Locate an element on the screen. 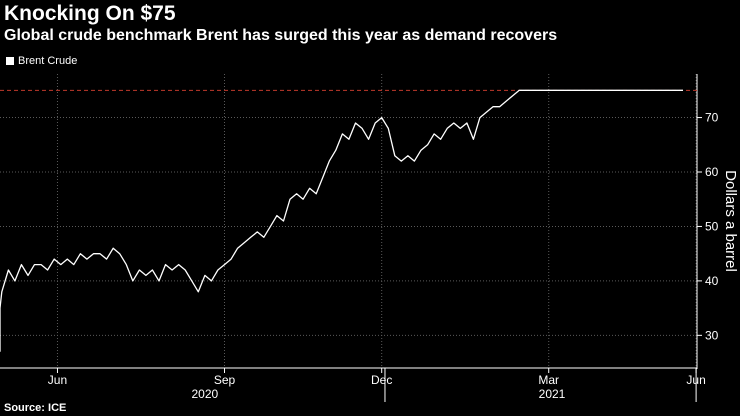  y-tick-label: 30 is located at coordinates (712, 335).